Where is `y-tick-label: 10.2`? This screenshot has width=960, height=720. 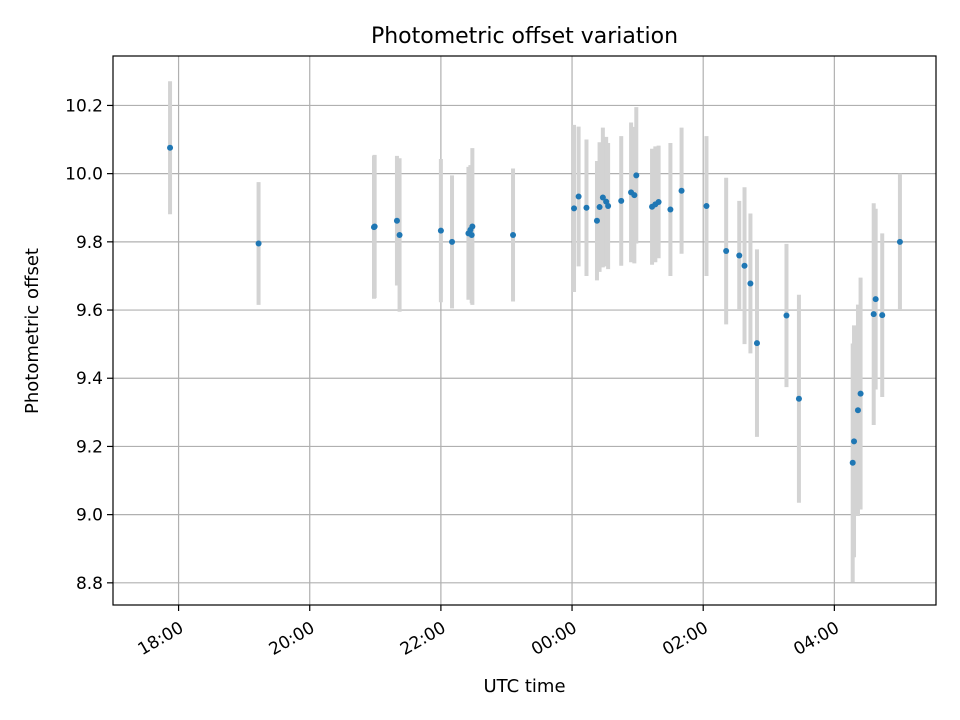 y-tick-label: 10.2 is located at coordinates (84, 106).